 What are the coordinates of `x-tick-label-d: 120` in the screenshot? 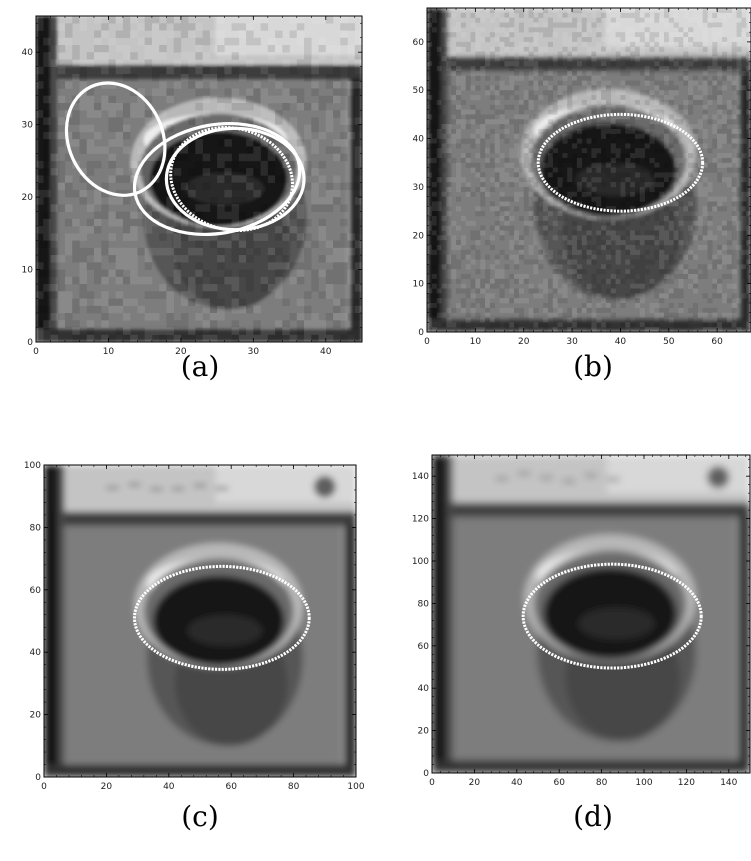 It's located at (686, 783).